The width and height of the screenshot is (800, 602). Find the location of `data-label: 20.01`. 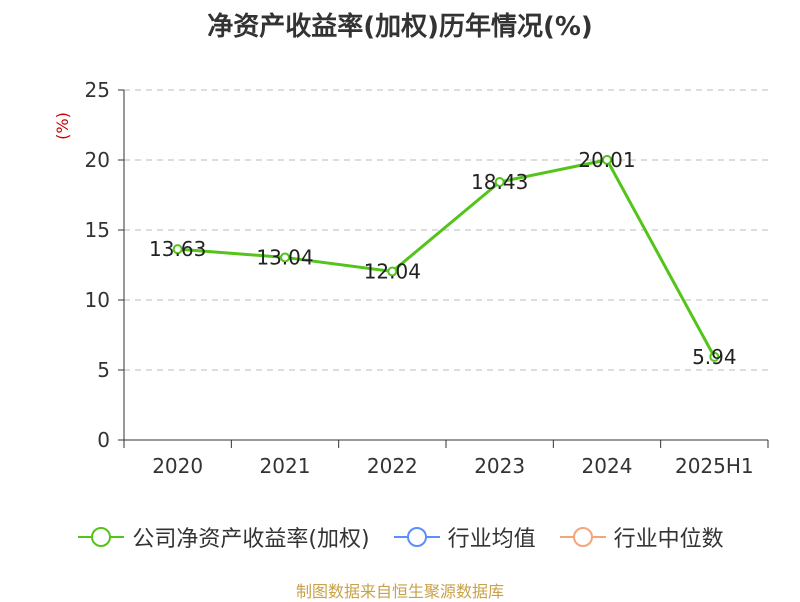

data-label: 20.01 is located at coordinates (606, 160).